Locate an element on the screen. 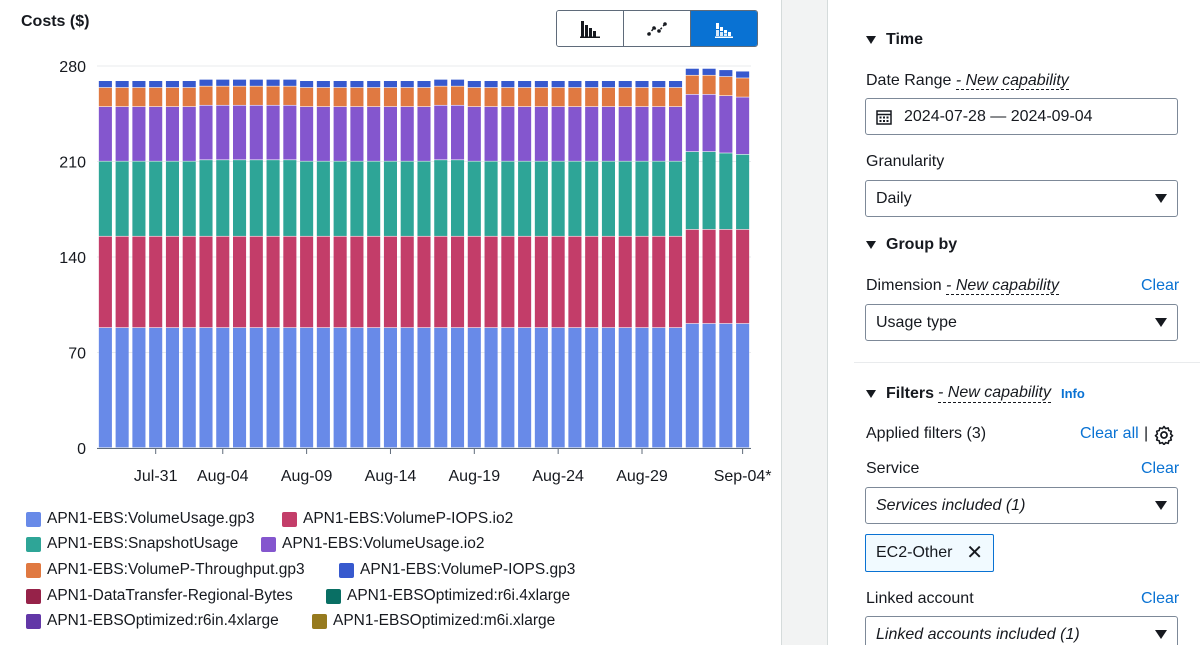  legend-item: APN1-EBSOptimized:r6in.4xlarge is located at coordinates (152, 621).